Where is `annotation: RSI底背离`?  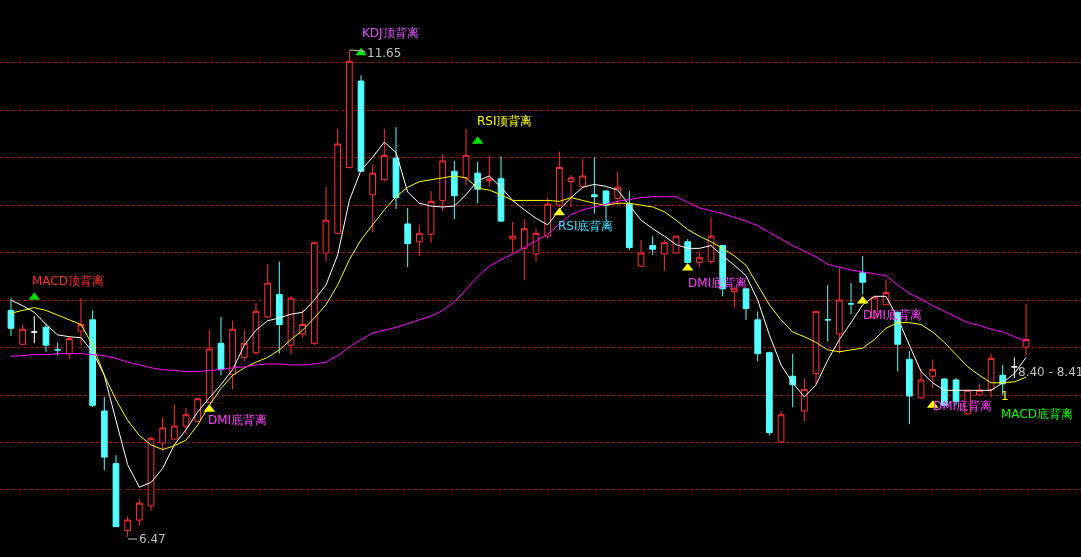
annotation: RSI底背离 is located at coordinates (586, 226).